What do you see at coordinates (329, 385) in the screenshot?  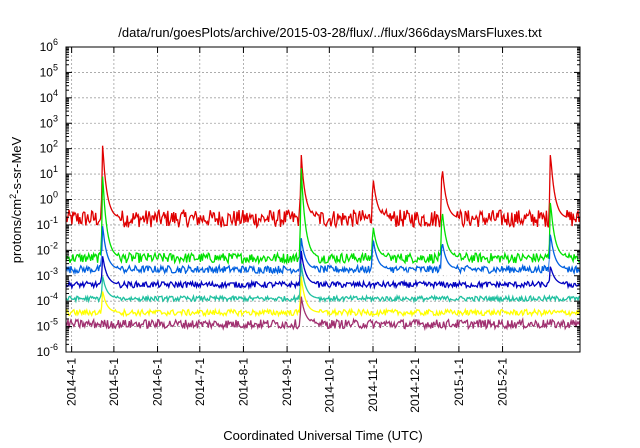 I see `x-tick-label: 2014-10-1` at bounding box center [329, 385].